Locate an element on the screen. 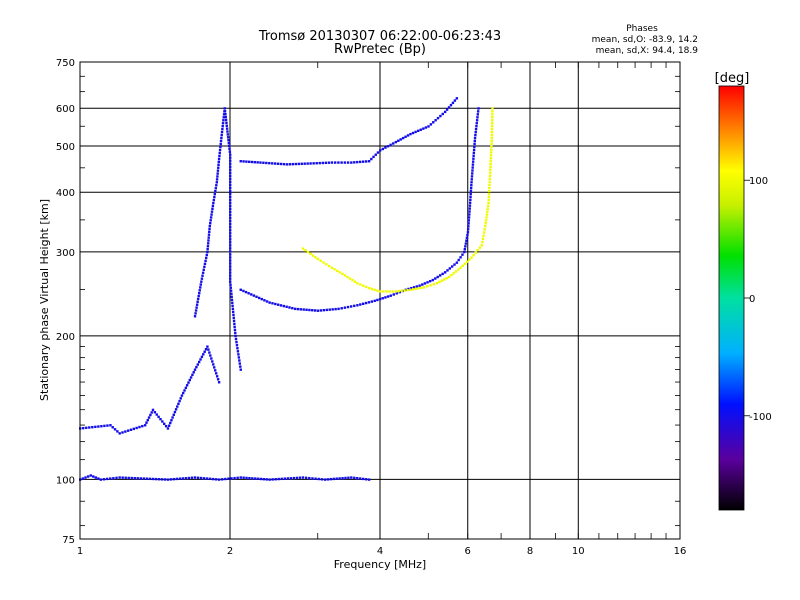 This screenshot has height=600, width=800. x-tick-label: 4 is located at coordinates (380, 551).